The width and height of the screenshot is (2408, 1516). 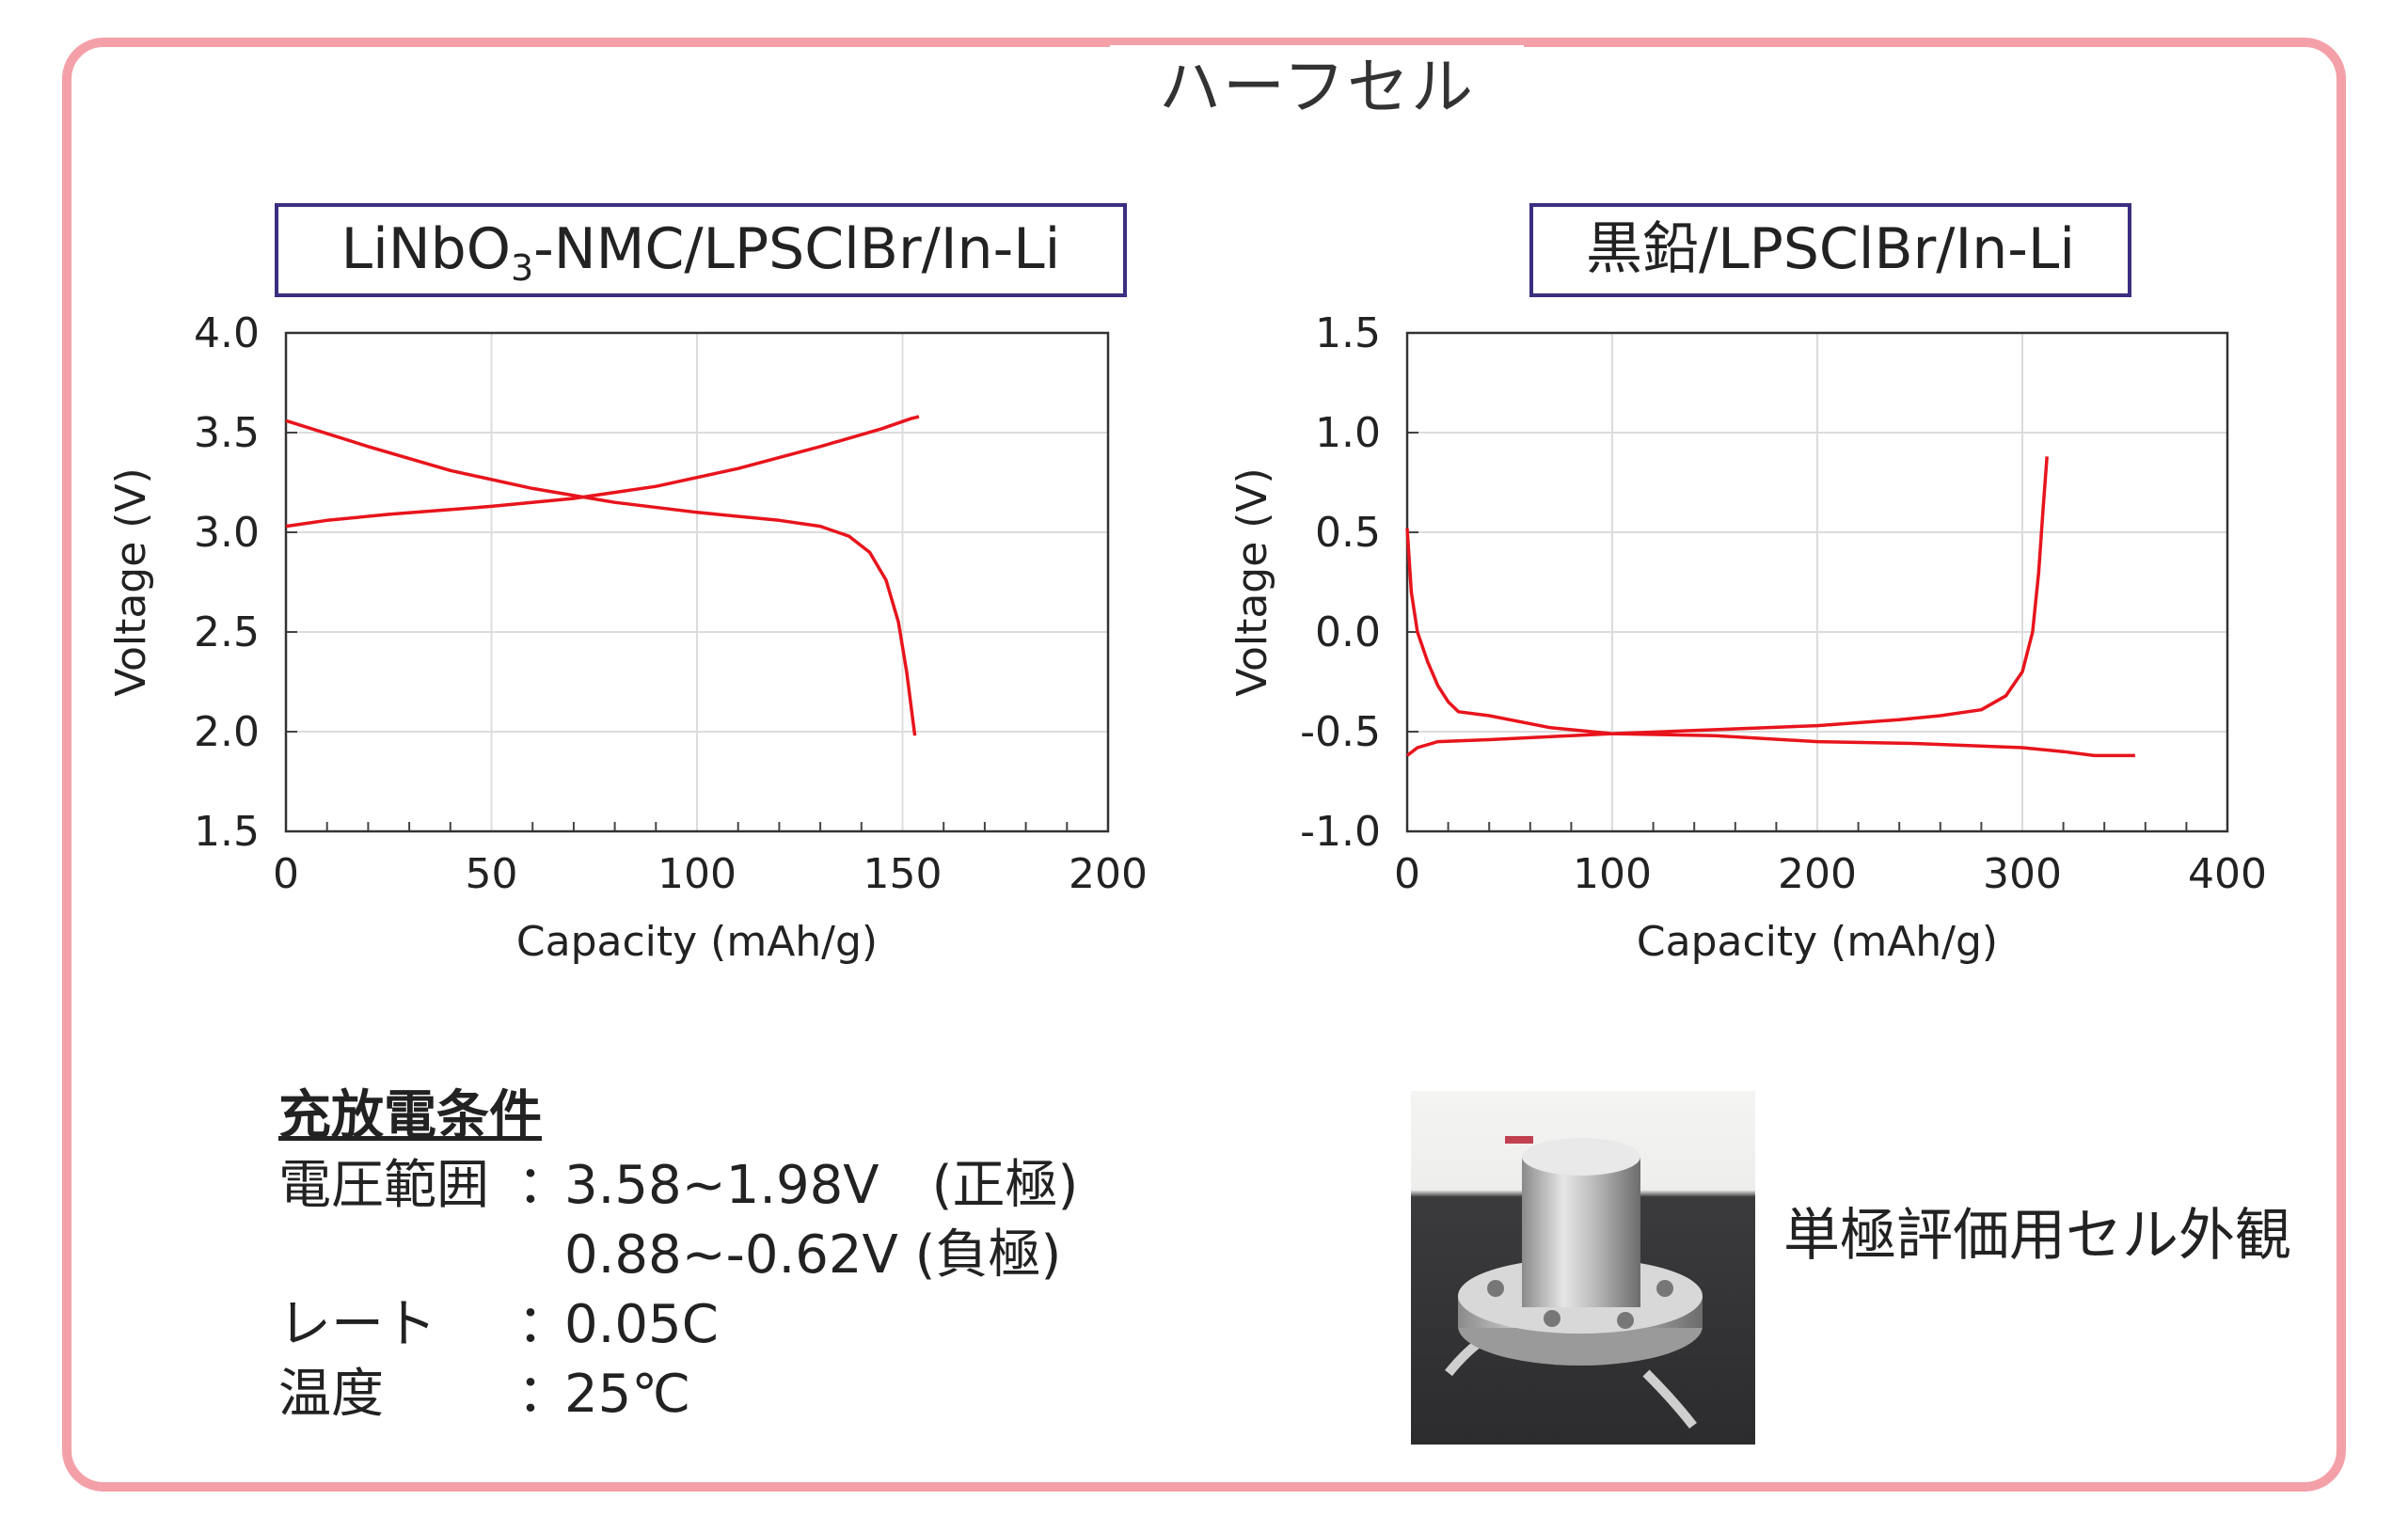 I want to click on condition-value: 0.88~-0.62V (負極), so click(x=813, y=1255).